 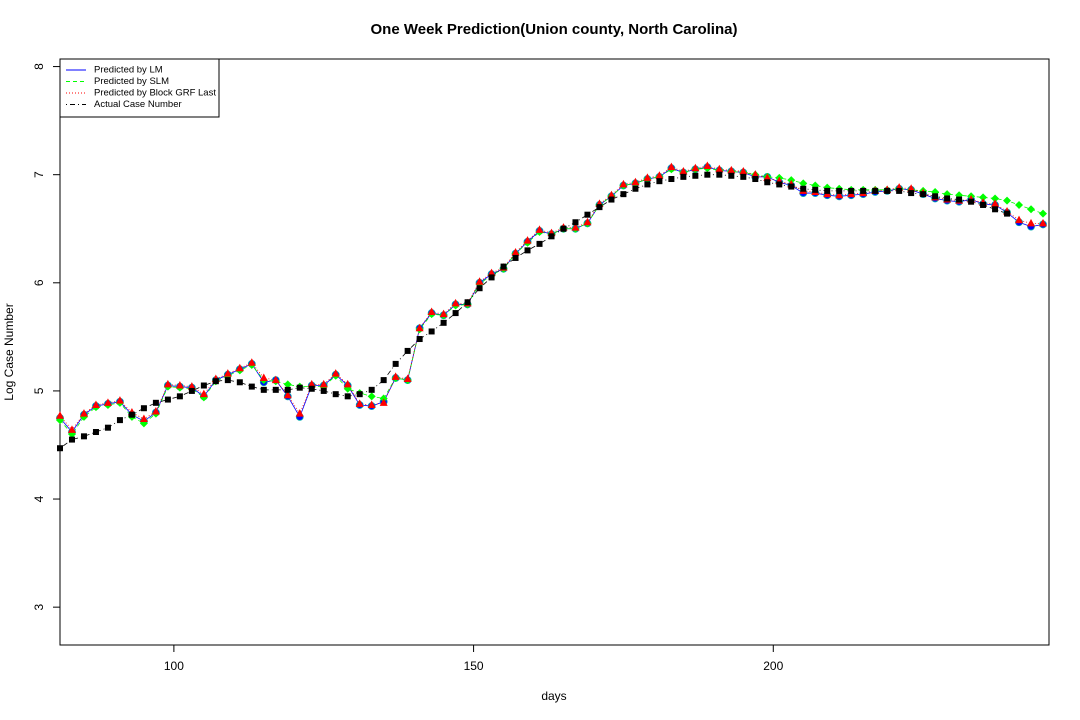 What do you see at coordinates (553, 696) in the screenshot?
I see `x-axis-label: days` at bounding box center [553, 696].